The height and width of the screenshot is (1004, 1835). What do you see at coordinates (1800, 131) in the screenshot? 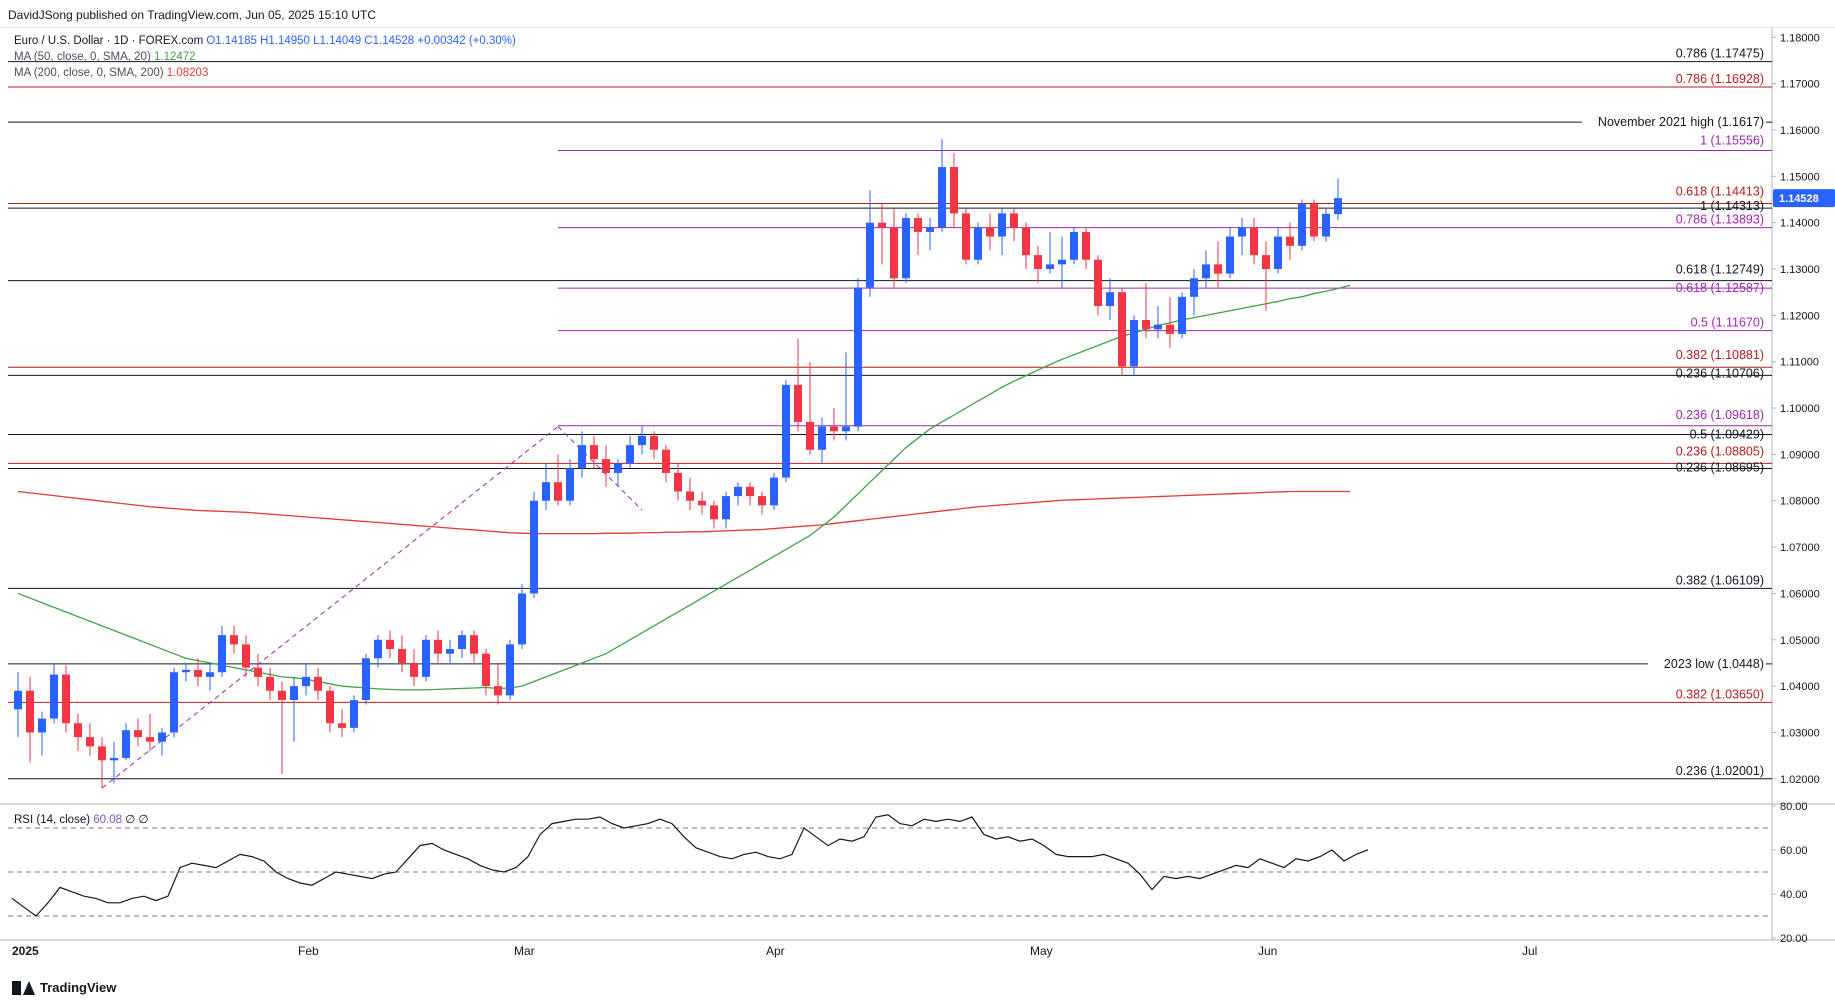
I see `price-tick-label: 1.16000` at bounding box center [1800, 131].